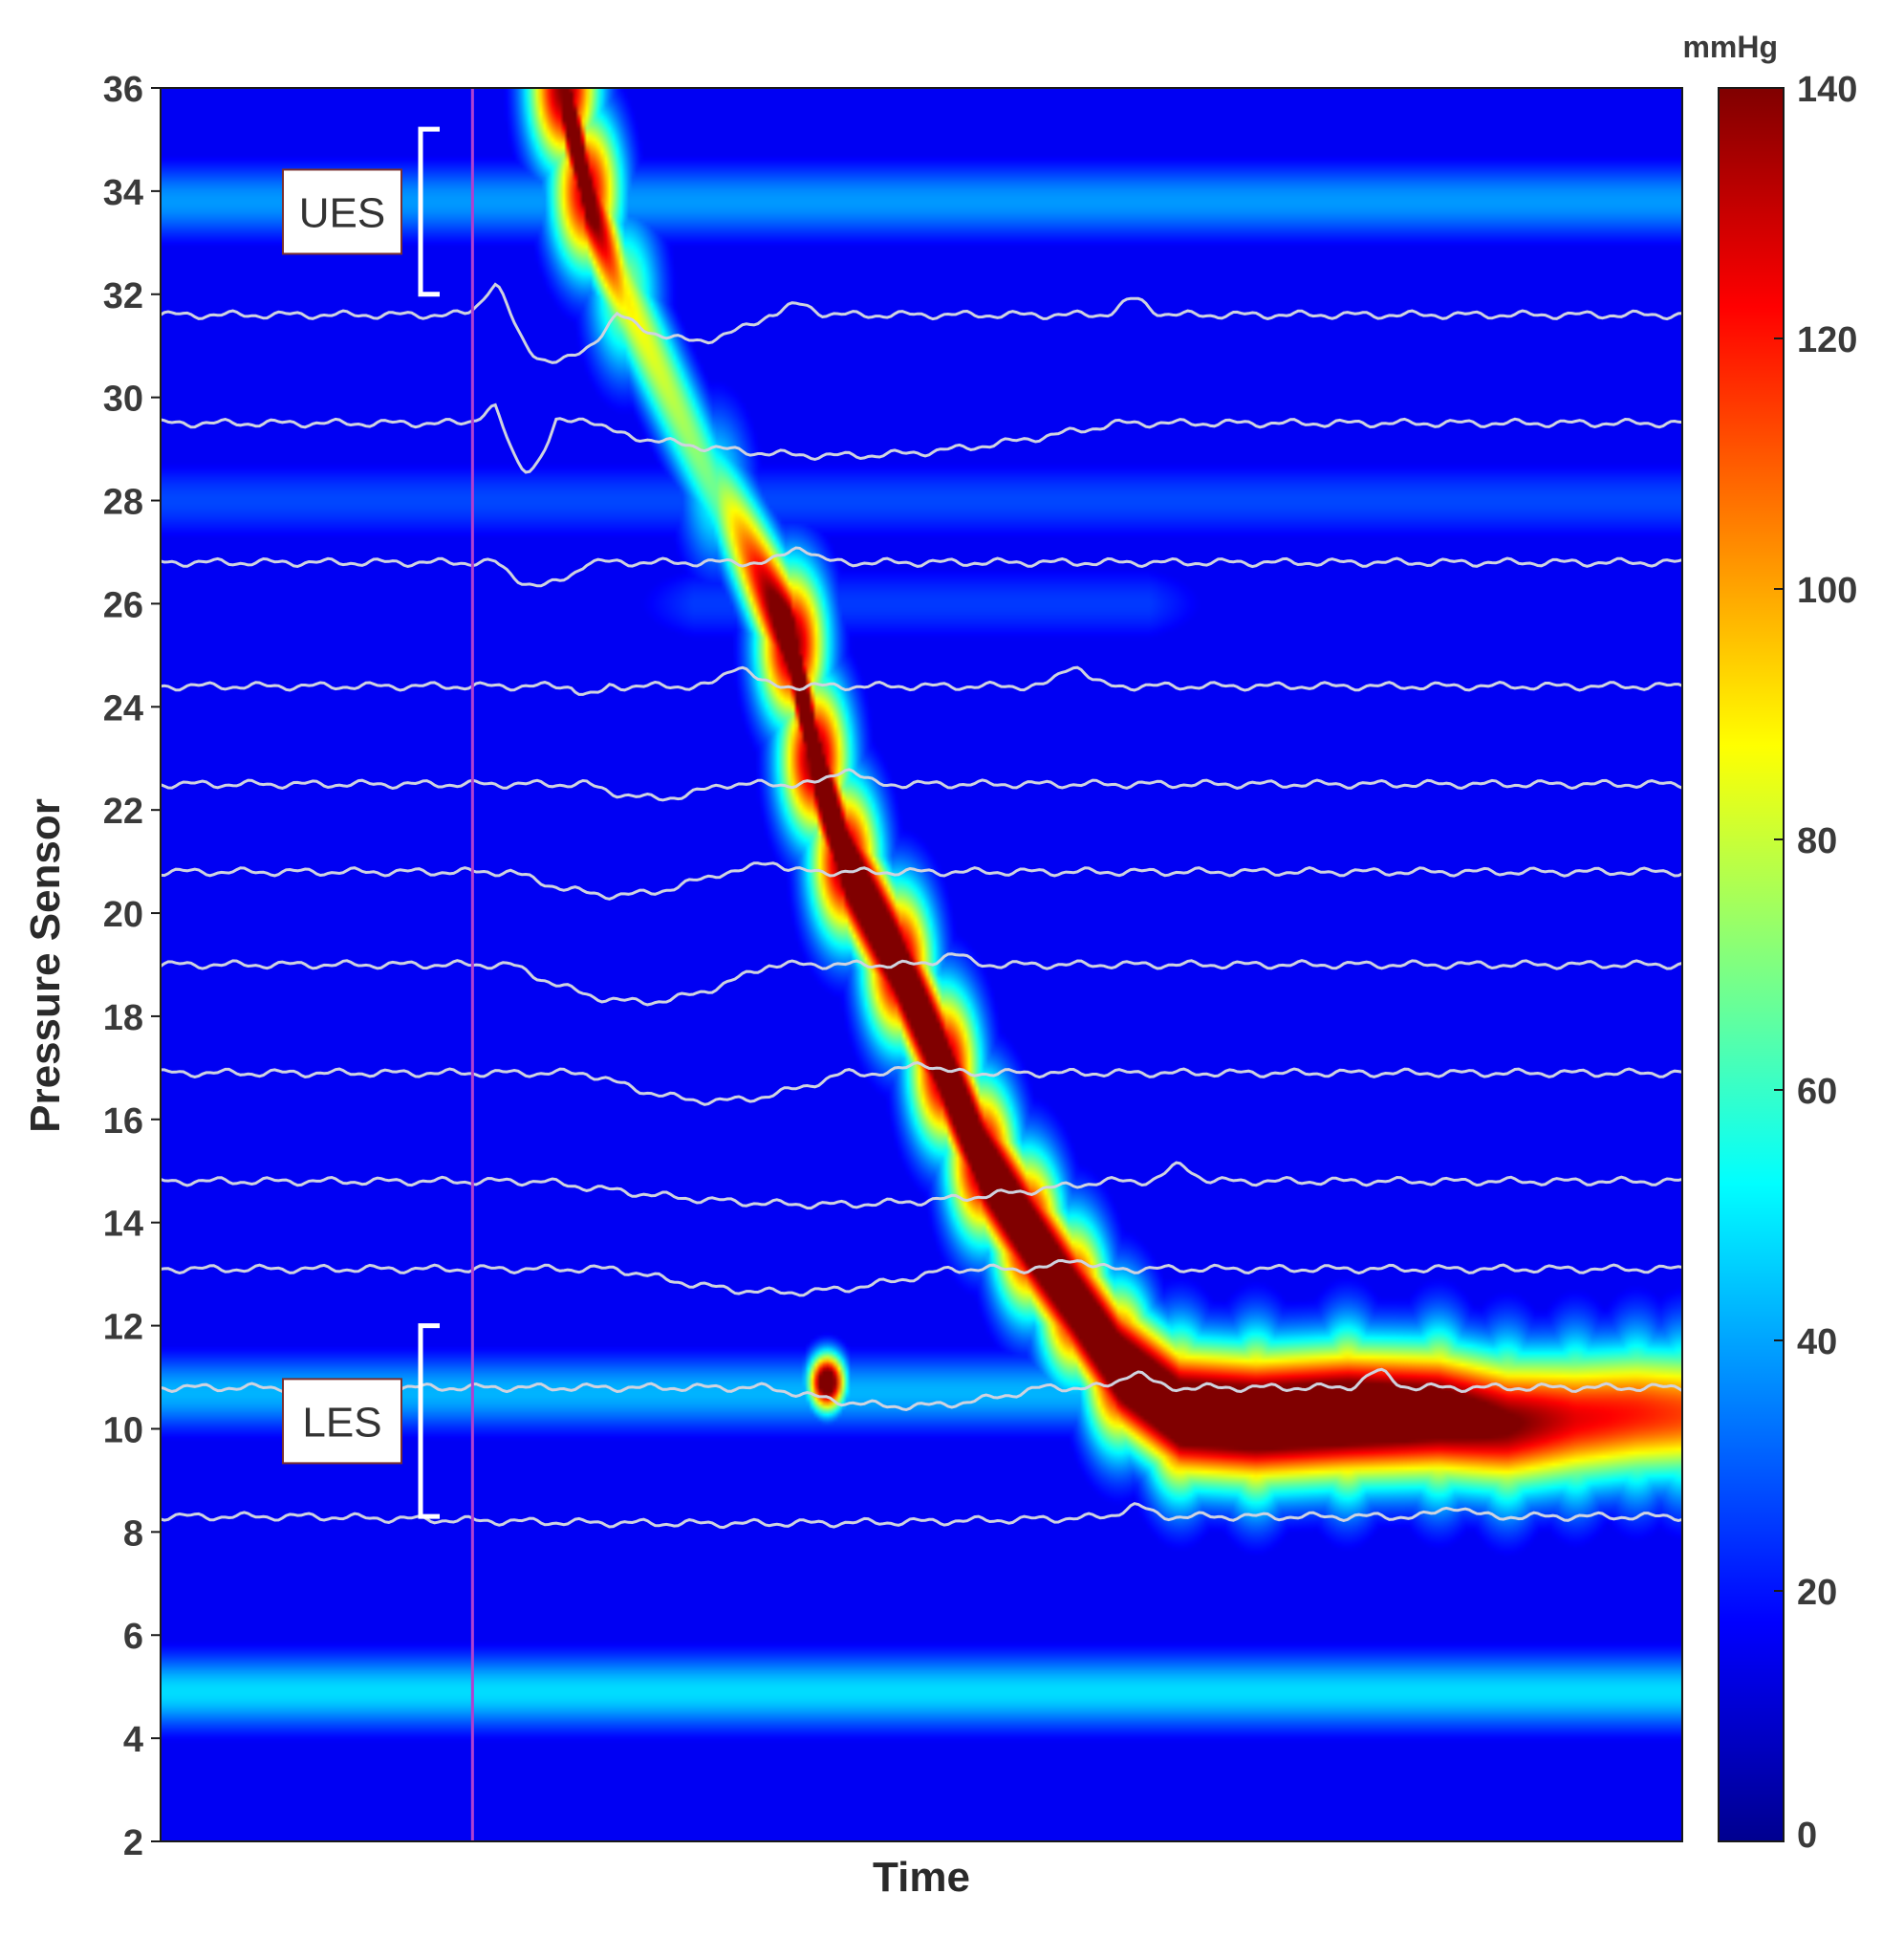 This screenshot has height=1937, width=1904. Describe the element at coordinates (429, 1421) in the screenshot. I see `les-bracket` at that location.